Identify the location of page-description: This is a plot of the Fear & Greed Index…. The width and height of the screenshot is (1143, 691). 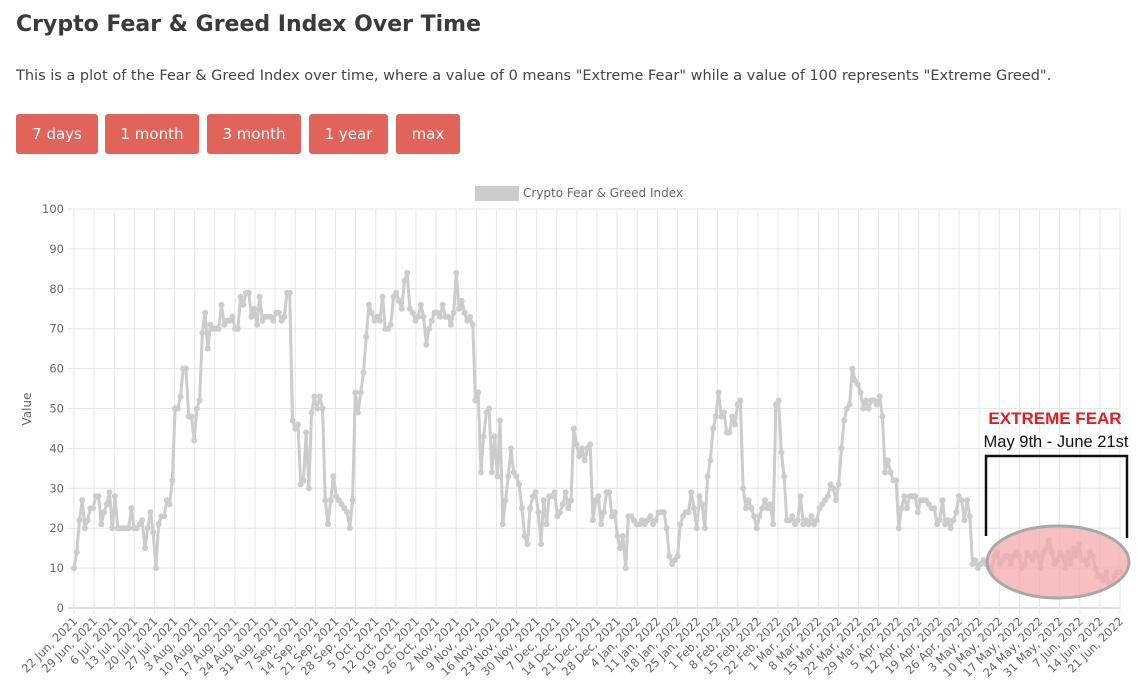
(534, 76).